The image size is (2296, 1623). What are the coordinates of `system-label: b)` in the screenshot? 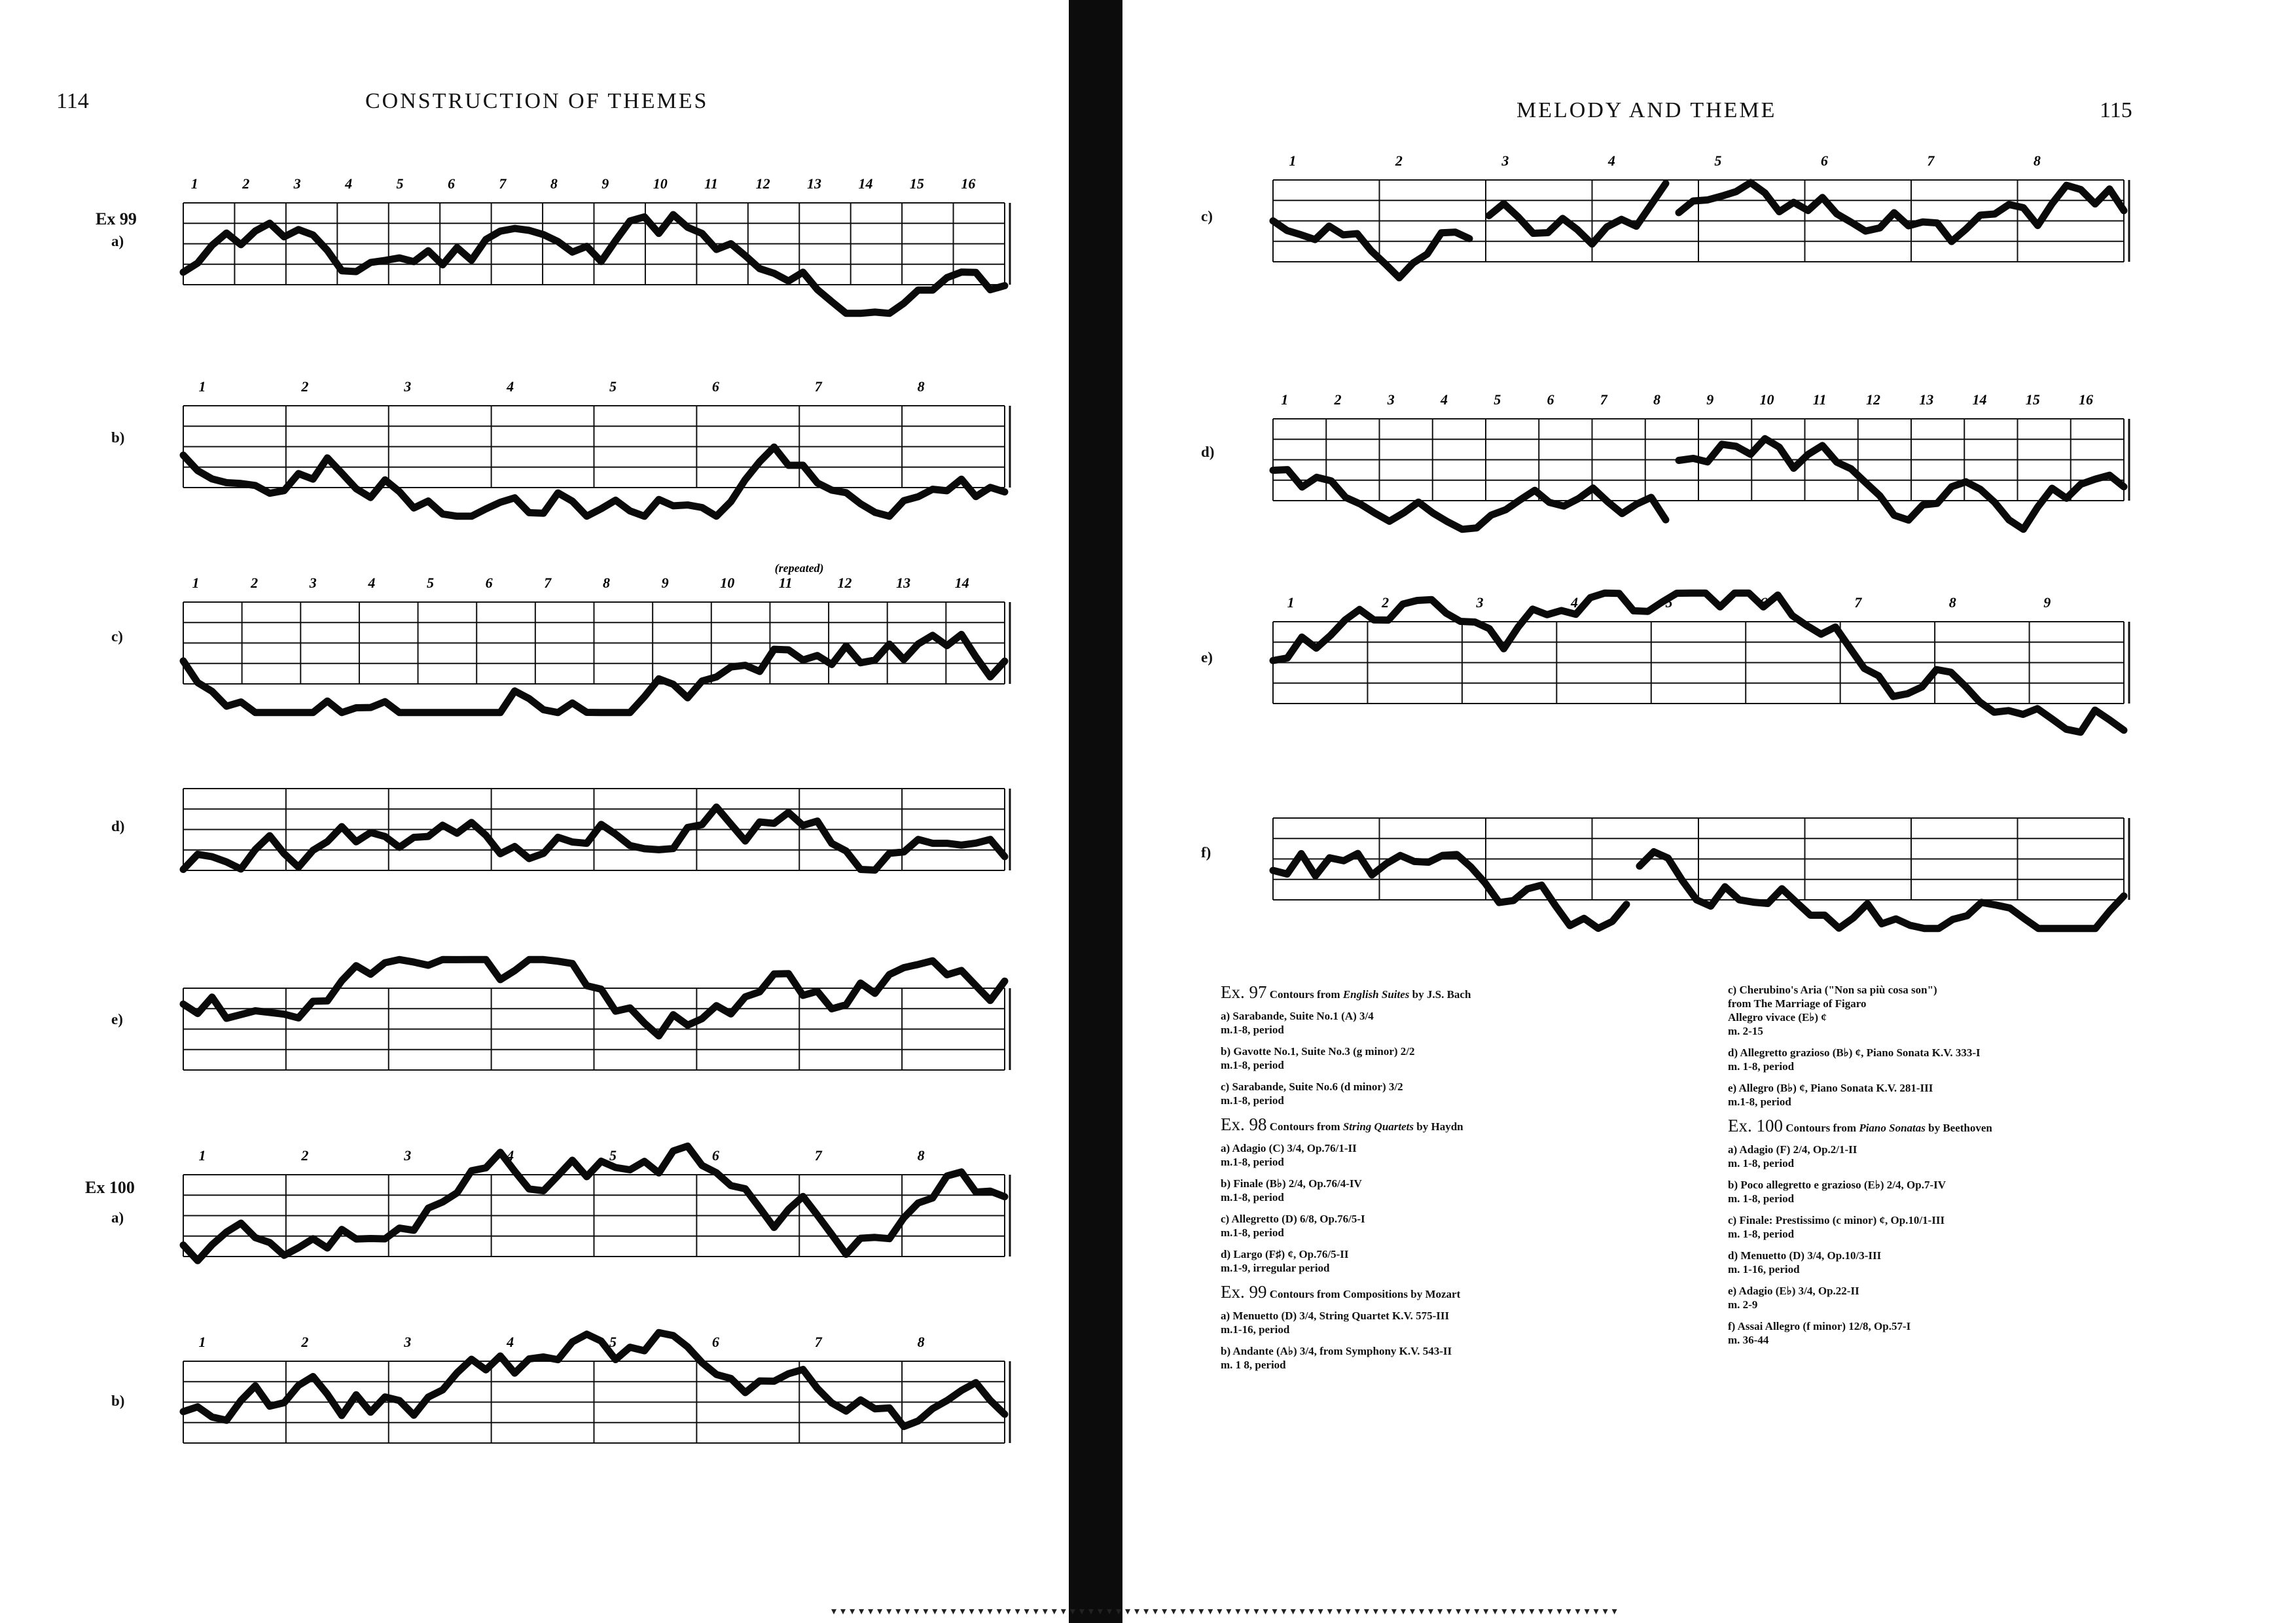 It's located at (118, 437).